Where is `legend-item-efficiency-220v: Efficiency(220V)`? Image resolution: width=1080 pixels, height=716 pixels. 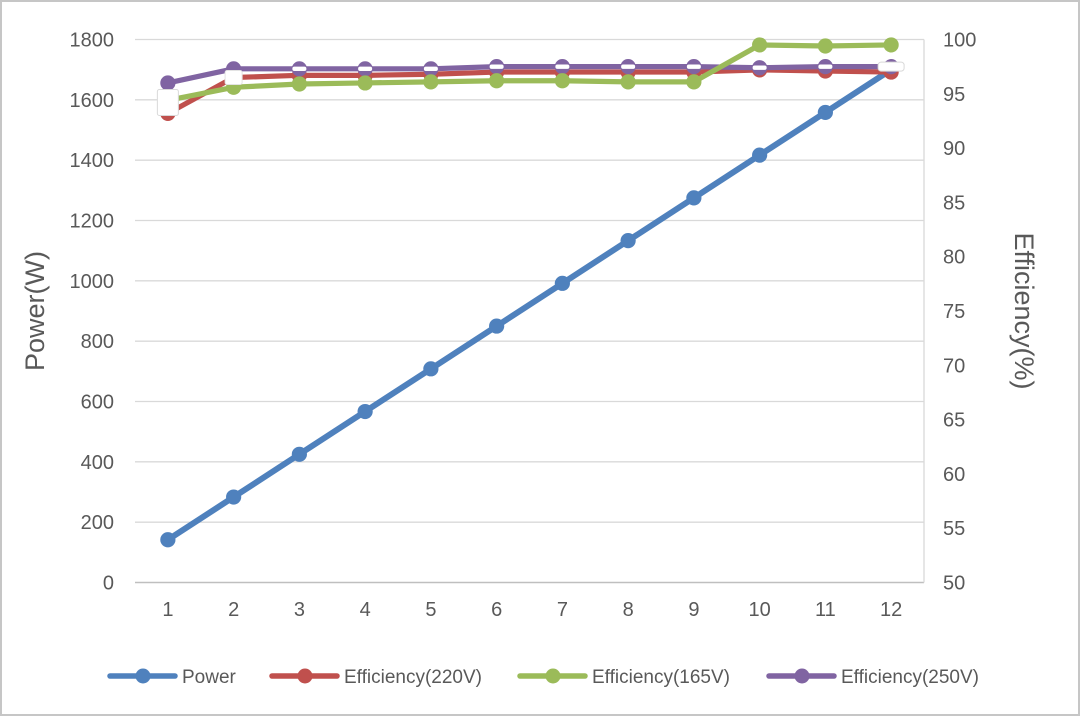
legend-item-efficiency-220v: Efficiency(220V) is located at coordinates (375, 677).